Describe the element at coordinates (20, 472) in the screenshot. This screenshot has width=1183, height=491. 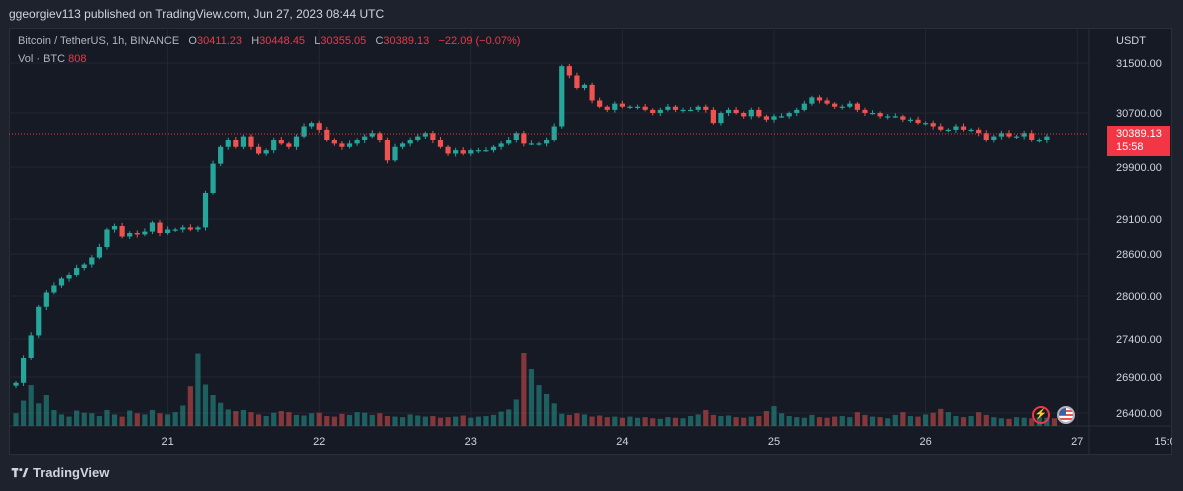
I see `tradingview-logo-icon` at that location.